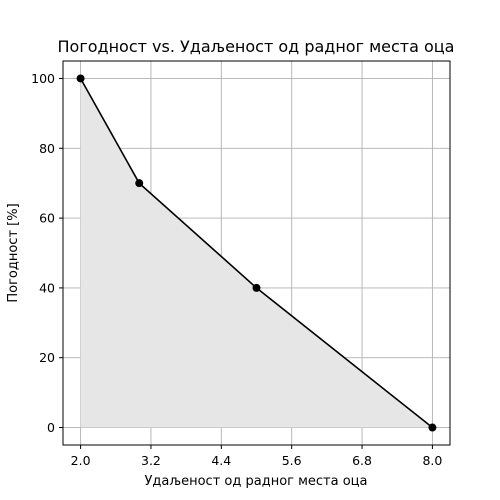 The height and width of the screenshot is (500, 500). What do you see at coordinates (362, 460) in the screenshot?
I see `x-tick-label: 6.8` at bounding box center [362, 460].